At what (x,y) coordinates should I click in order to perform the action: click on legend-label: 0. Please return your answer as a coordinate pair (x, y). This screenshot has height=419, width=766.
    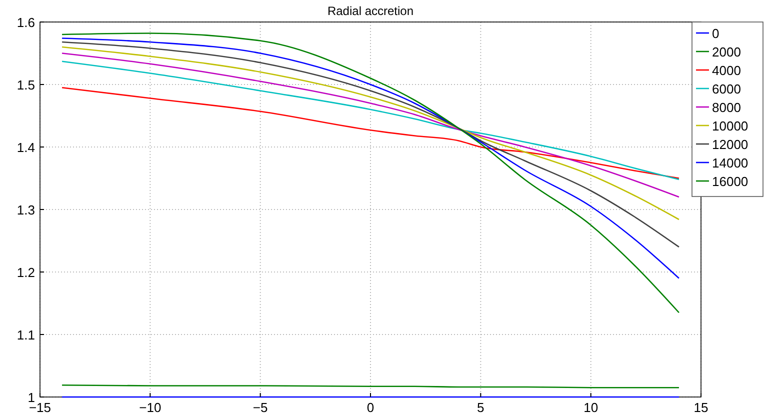
    Looking at the image, I should click on (716, 33).